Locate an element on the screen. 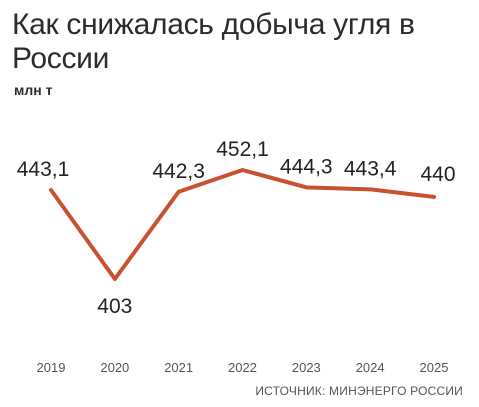 This screenshot has width=479, height=407. data-label: 442,3 is located at coordinates (178, 171).